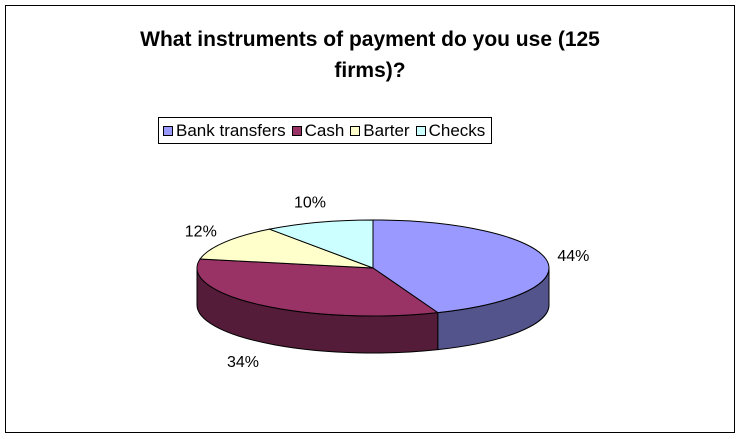  What do you see at coordinates (420, 130) in the screenshot?
I see `legend-swatch-checks` at bounding box center [420, 130].